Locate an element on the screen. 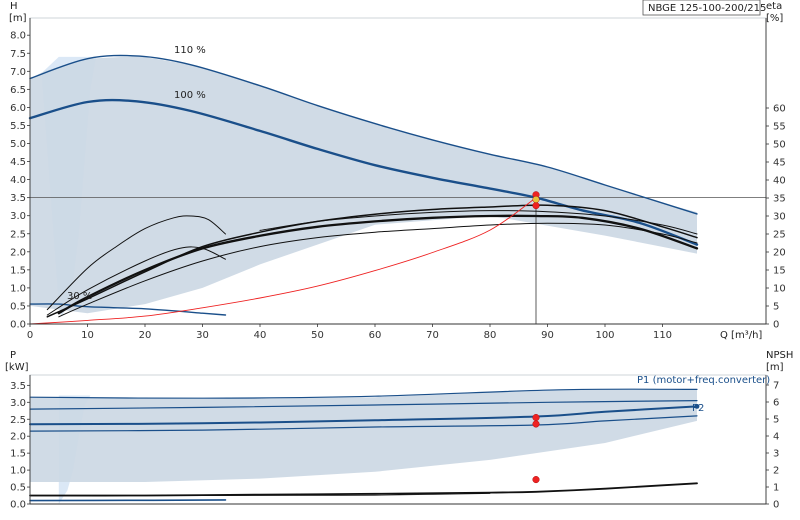 The width and height of the screenshot is (800, 520). upper-left-tick-label: 4.5 is located at coordinates (18, 162).